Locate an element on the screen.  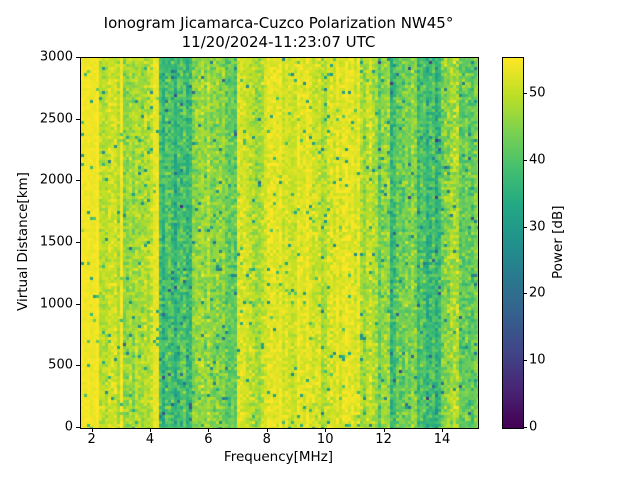
y-tick-label: 0 is located at coordinates (68, 427).